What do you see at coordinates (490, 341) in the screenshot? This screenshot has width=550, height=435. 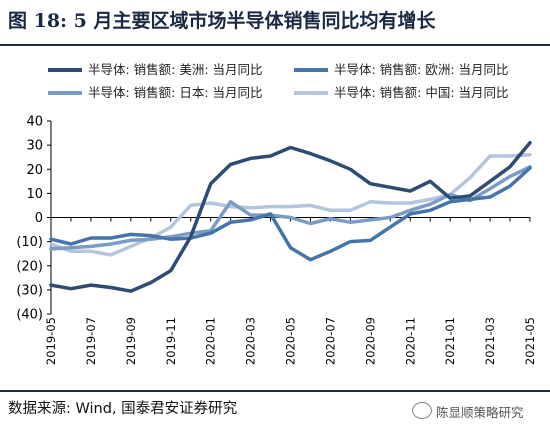 I see `x-tick-label: 2021-03` at bounding box center [490, 341].